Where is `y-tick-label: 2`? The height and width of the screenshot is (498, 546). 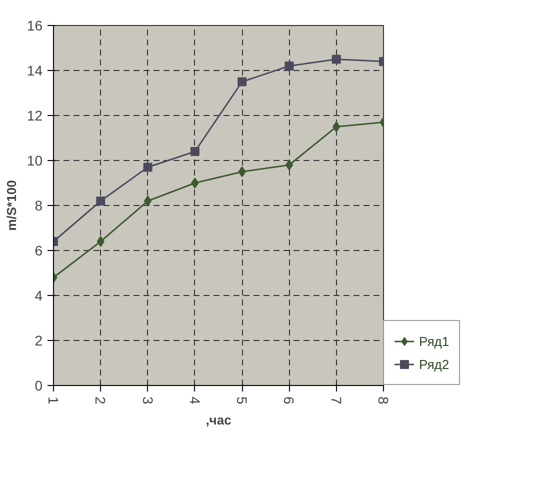 y-tick-label: 2 is located at coordinates (38, 340).